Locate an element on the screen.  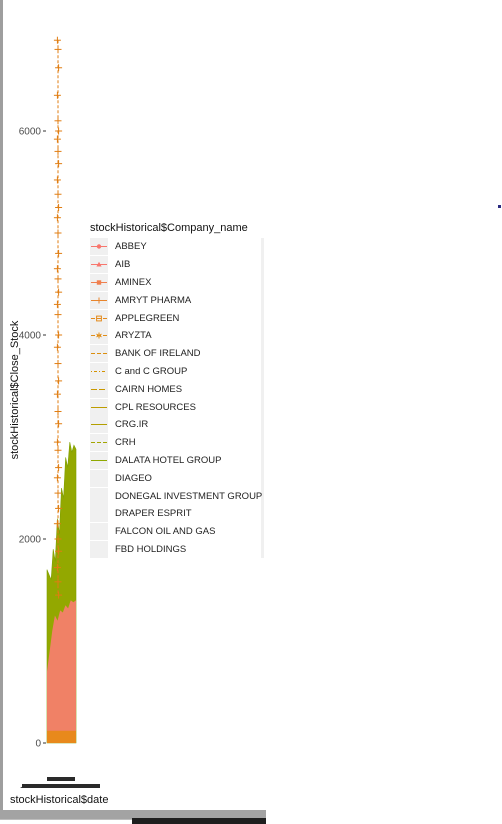
legend-item: AMRYT PHARMA is located at coordinates (178, 300).